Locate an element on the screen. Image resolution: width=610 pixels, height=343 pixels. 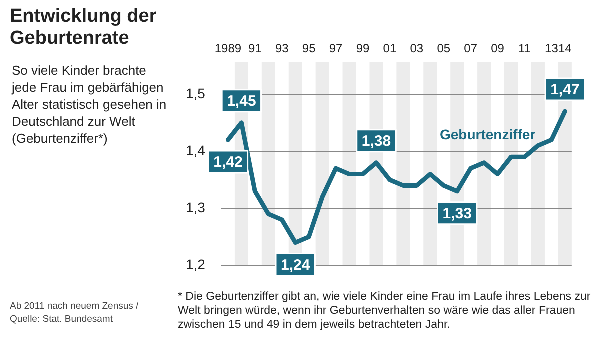
data-label: 1,45 is located at coordinates (241, 101).